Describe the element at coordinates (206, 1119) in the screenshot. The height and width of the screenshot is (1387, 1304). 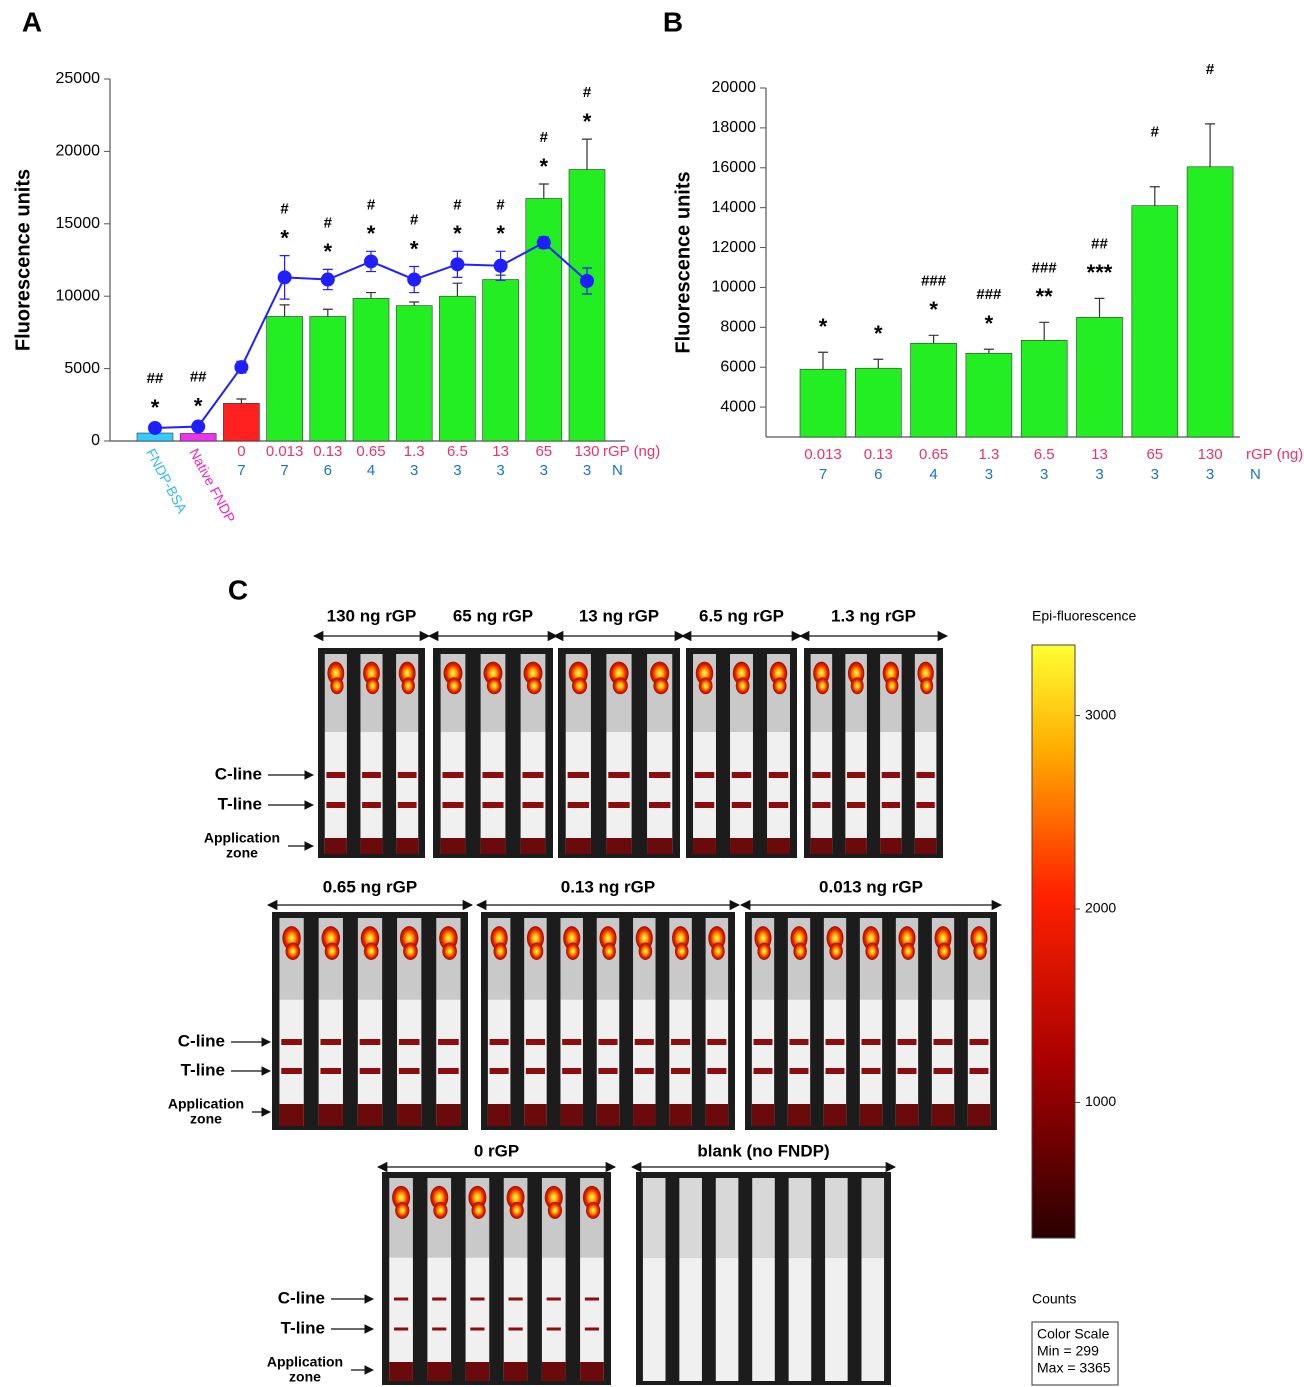
I see `application-zone-label: zone` at that location.